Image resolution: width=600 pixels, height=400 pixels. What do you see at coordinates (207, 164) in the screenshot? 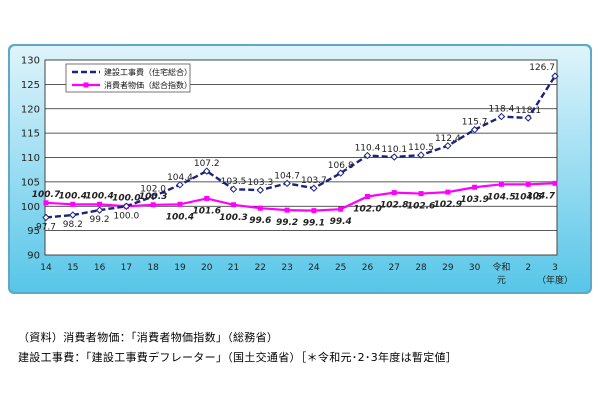
I see `construction-data-label: 107.2` at bounding box center [207, 164].